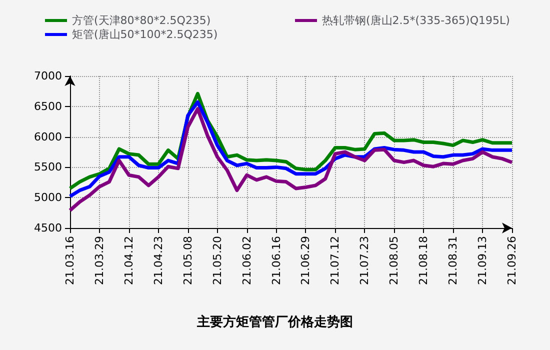 Image resolution: width=550 pixels, height=350 pixels. Describe the element at coordinates (141, 20) in the screenshot. I see `legend-label: 方管(天津80*80*2.5Q235)` at that location.